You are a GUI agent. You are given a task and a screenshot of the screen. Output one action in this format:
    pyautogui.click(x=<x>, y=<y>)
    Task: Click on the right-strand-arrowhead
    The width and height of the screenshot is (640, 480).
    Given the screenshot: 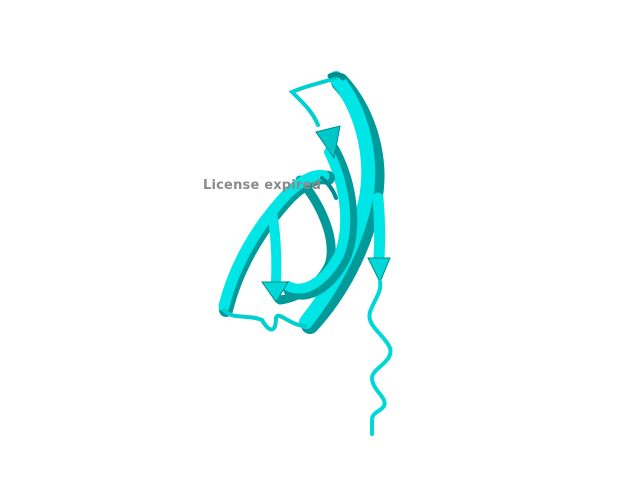 What is the action you would take?
    pyautogui.click(x=379, y=270)
    